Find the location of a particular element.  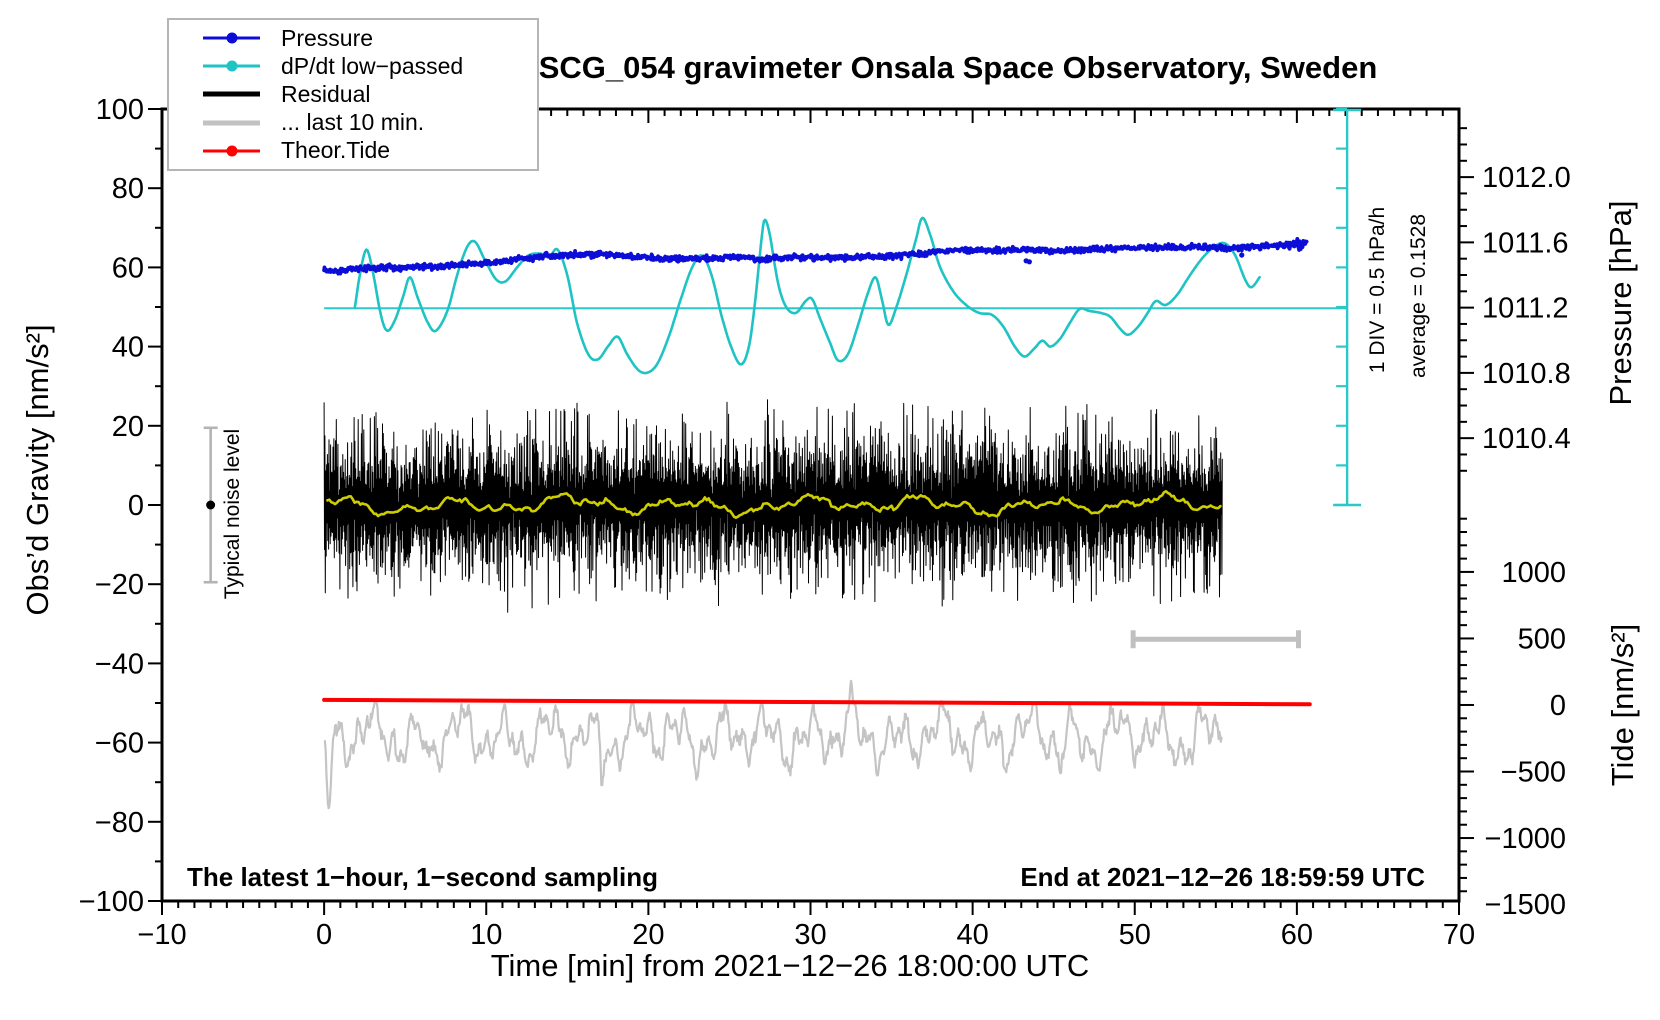

gravity-tick-label: 20 is located at coordinates (128, 427).